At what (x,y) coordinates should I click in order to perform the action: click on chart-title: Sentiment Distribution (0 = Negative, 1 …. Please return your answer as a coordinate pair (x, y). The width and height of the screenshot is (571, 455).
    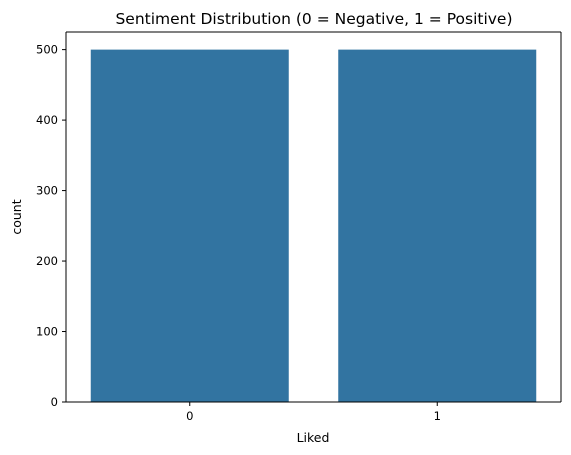
    Looking at the image, I should click on (313, 19).